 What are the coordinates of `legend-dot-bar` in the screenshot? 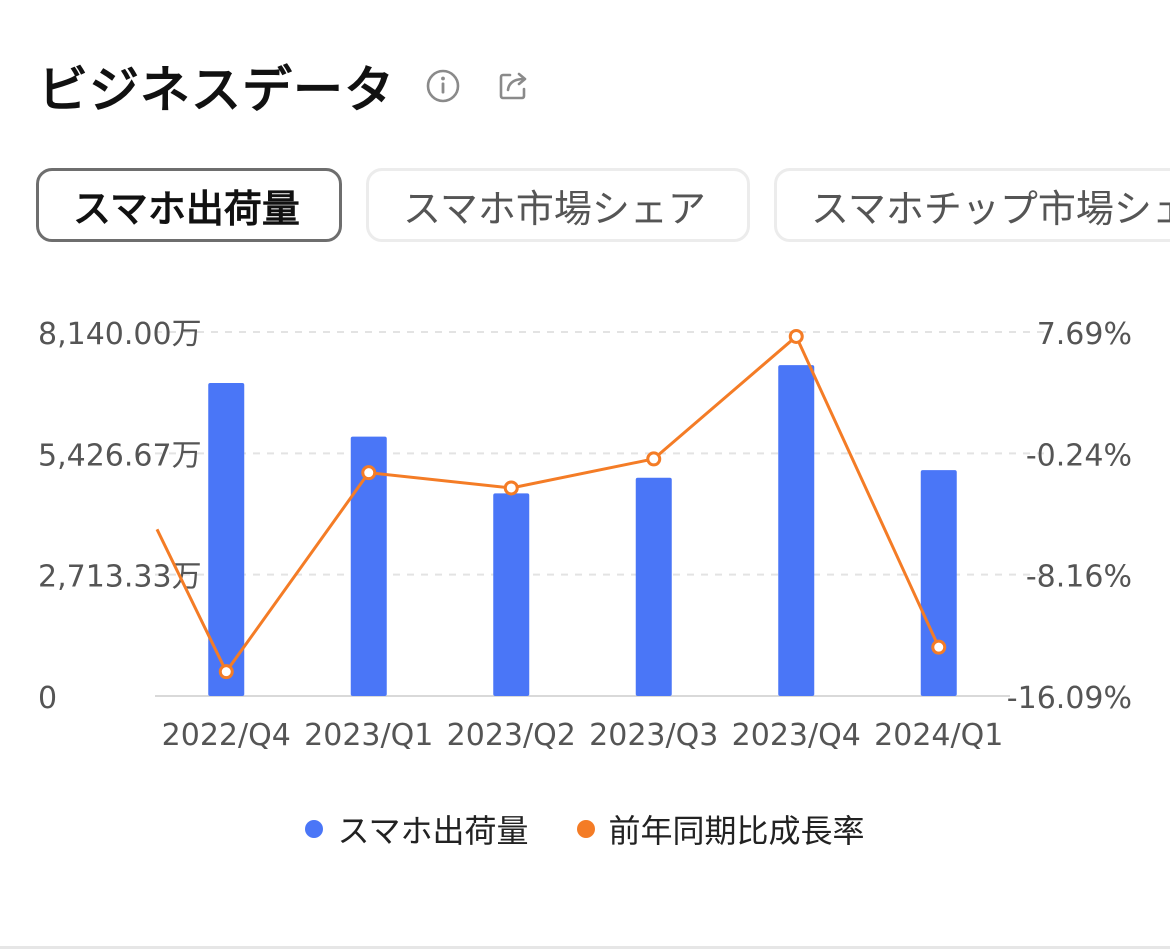 It's located at (314, 829).